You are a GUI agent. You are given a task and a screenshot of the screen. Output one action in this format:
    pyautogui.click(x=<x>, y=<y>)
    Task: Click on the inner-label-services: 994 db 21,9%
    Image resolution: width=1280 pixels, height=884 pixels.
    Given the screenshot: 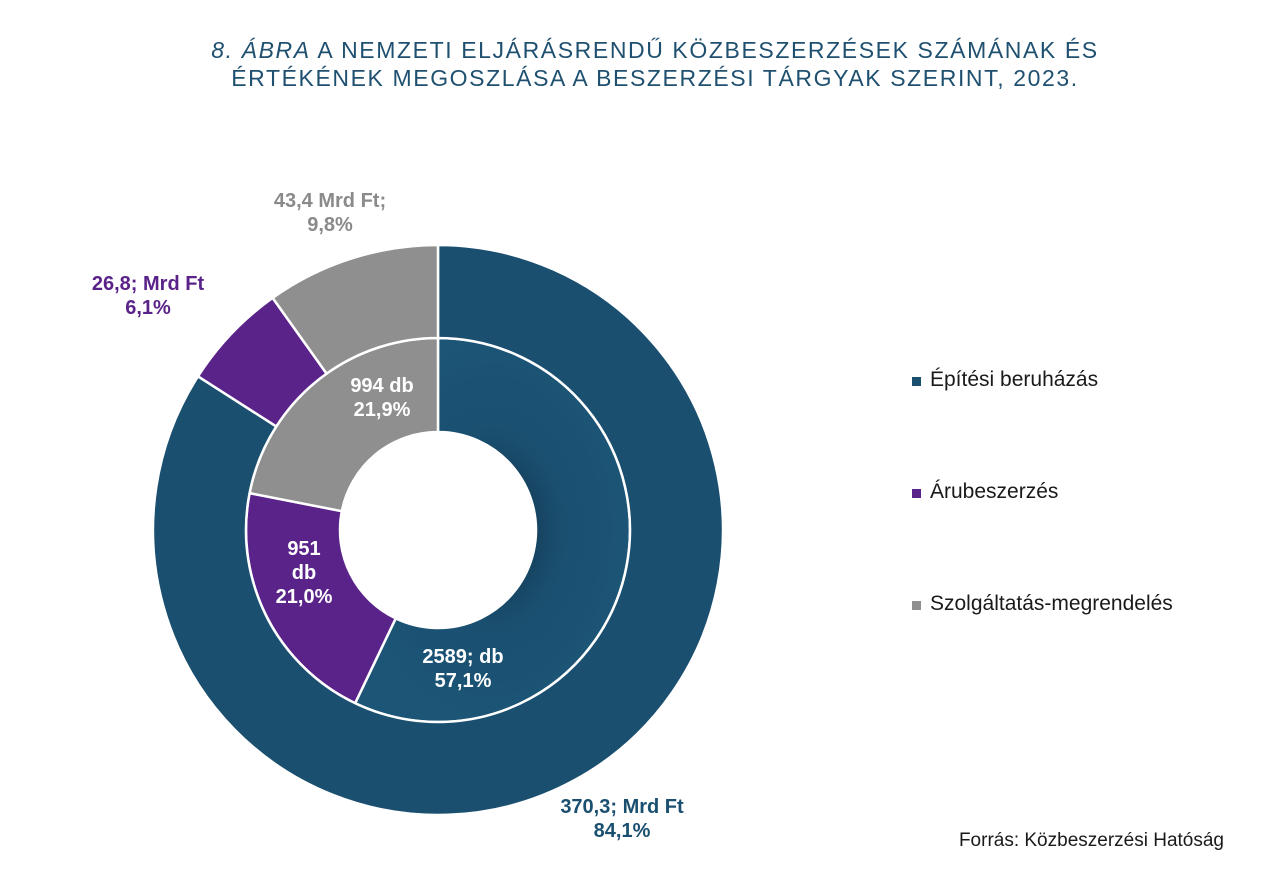 What is the action you would take?
    pyautogui.click(x=381, y=398)
    